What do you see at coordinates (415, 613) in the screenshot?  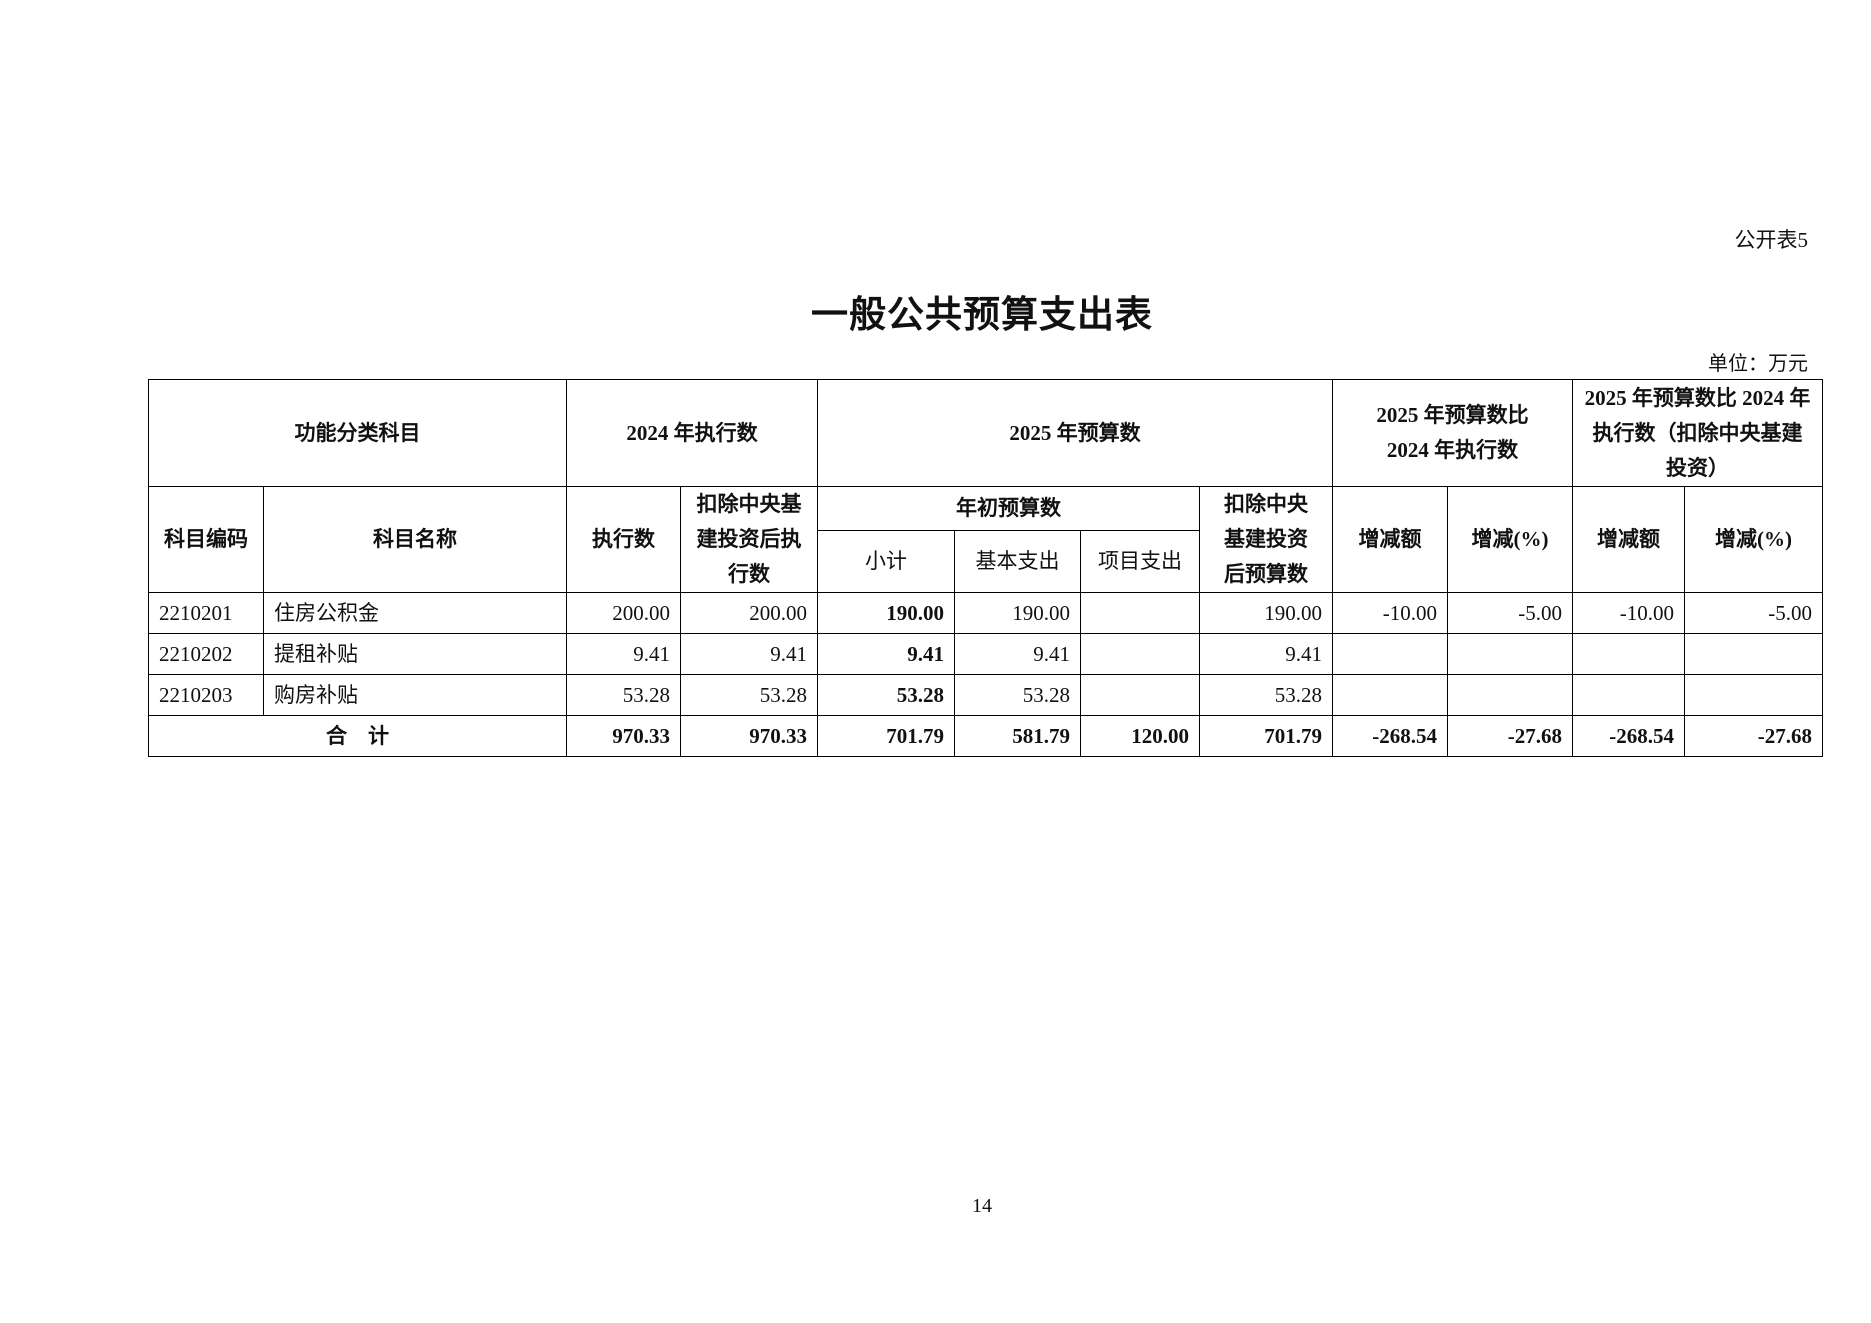 I see `cell-name: 住房公积金` at bounding box center [415, 613].